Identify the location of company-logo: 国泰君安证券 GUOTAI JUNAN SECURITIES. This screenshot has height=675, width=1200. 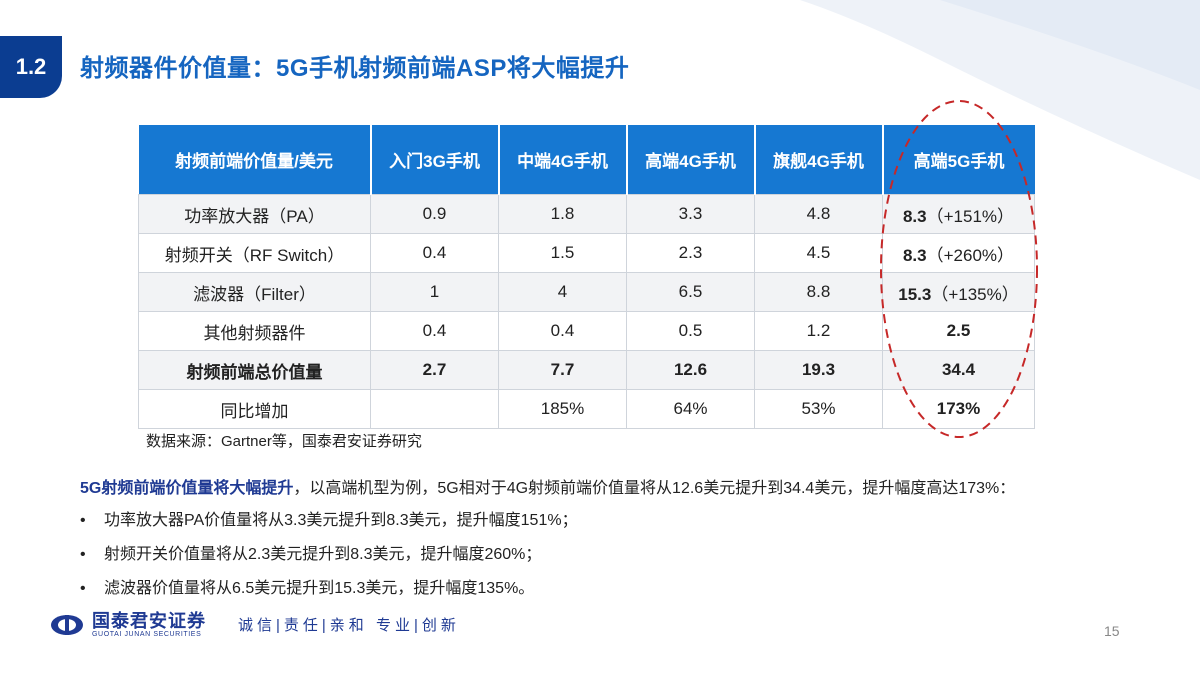
(128, 624).